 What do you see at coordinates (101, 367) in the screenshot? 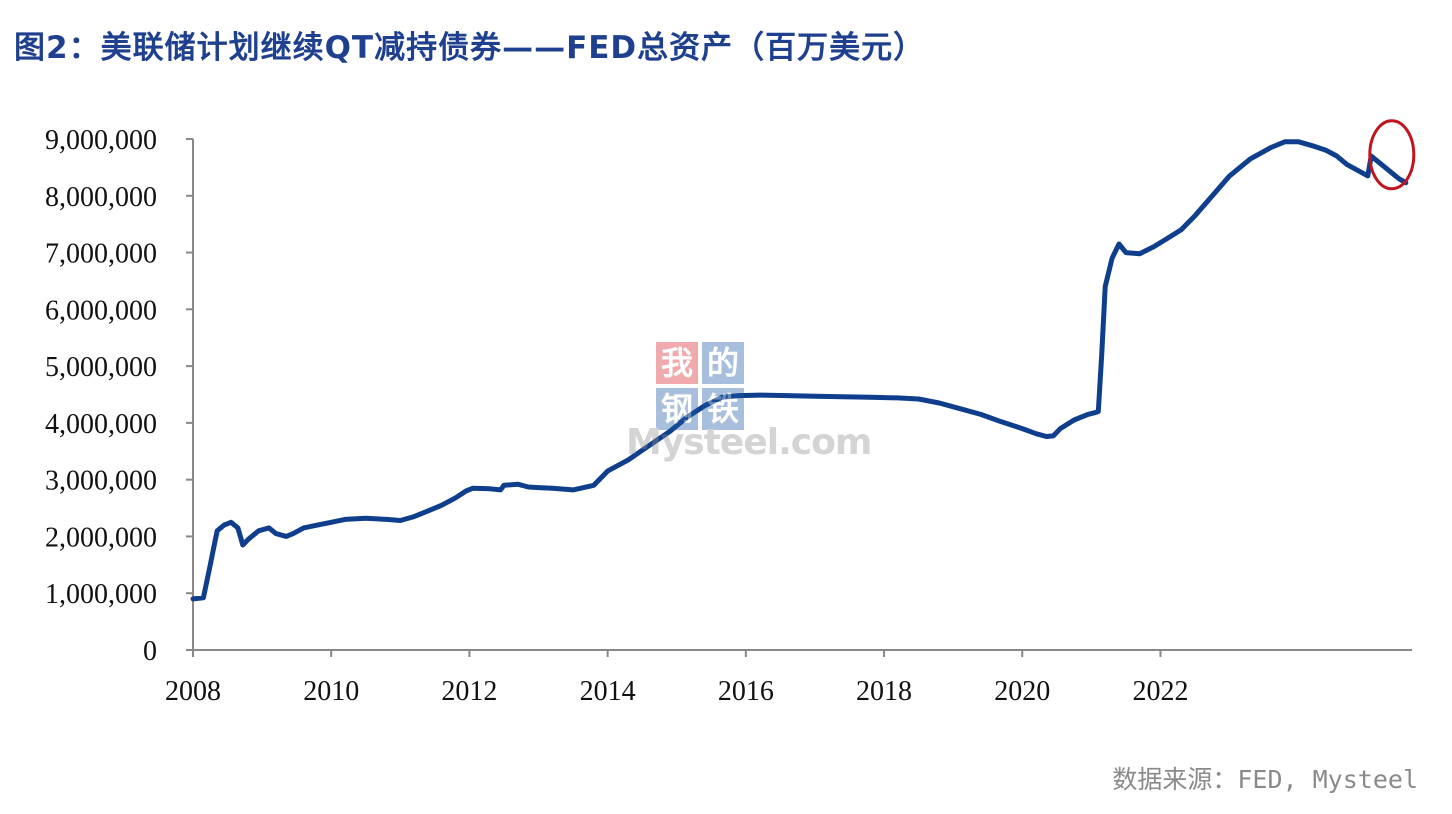
I see `y-tick-label: 5,000,000` at bounding box center [101, 367].